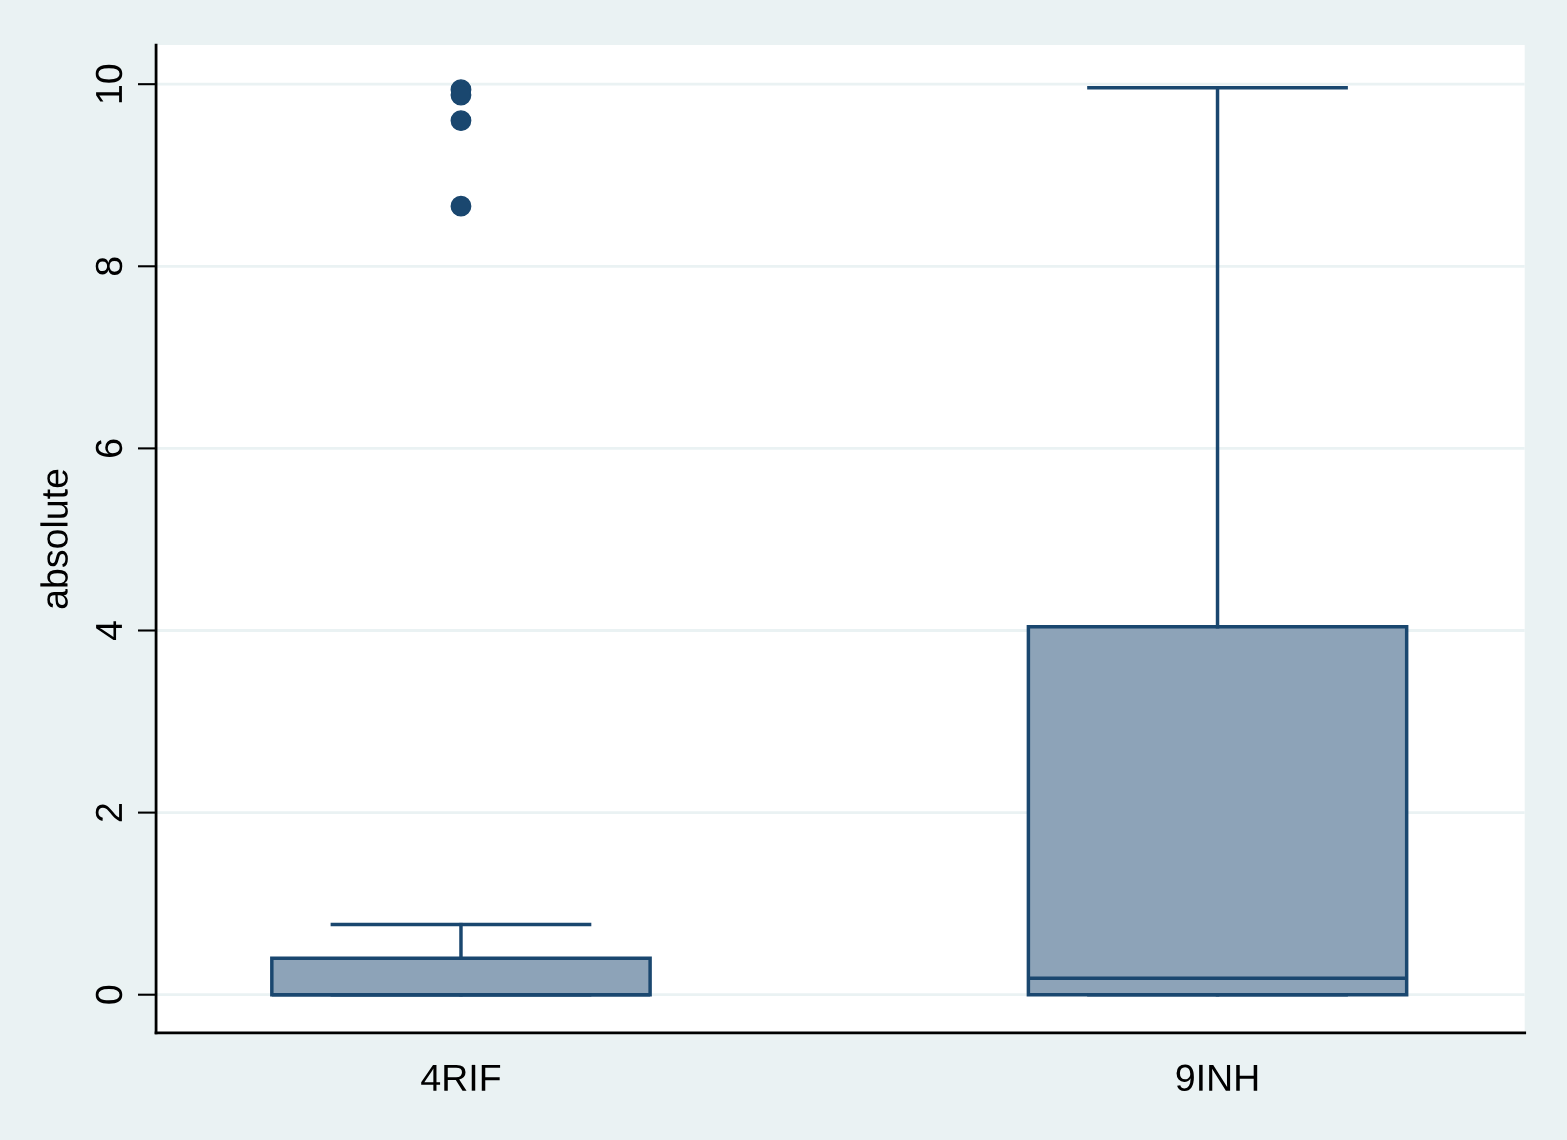 Image resolution: width=1567 pixels, height=1140 pixels. What do you see at coordinates (109, 83) in the screenshot?
I see `y-tick-label: 10` at bounding box center [109, 83].